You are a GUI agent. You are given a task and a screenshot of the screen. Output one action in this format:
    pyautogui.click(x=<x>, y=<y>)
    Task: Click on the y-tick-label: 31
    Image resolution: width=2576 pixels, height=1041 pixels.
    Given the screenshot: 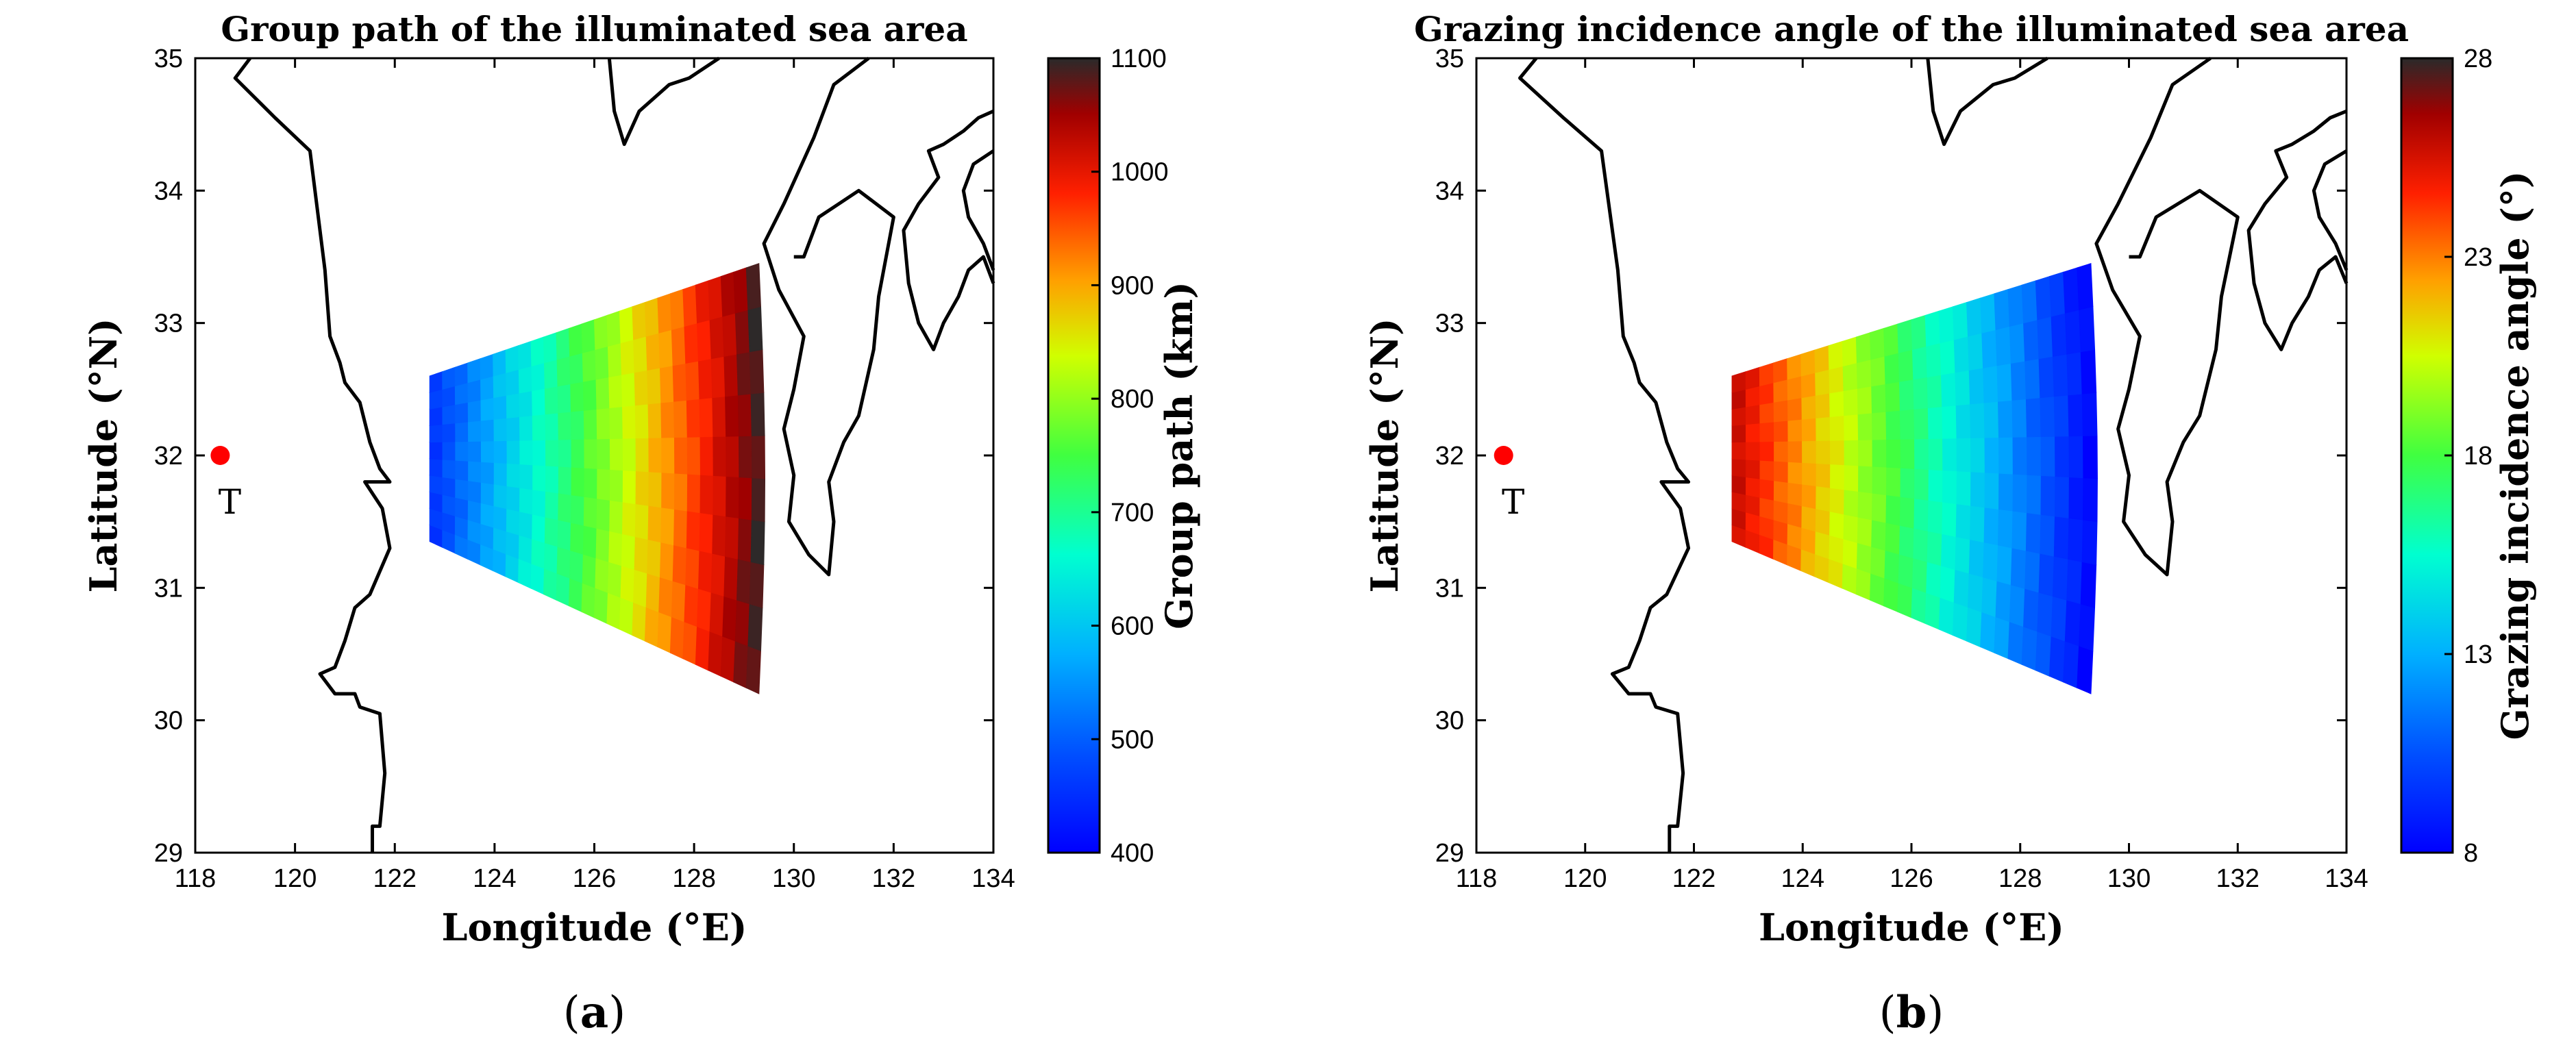 What is the action you would take?
    pyautogui.click(x=1449, y=588)
    